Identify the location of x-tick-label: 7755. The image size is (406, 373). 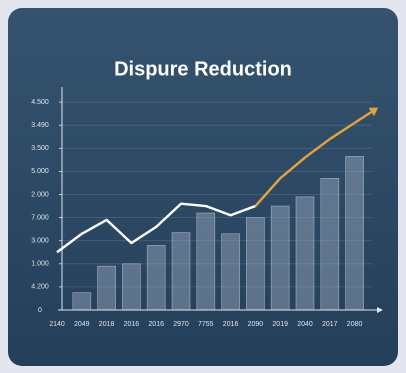
(206, 324).